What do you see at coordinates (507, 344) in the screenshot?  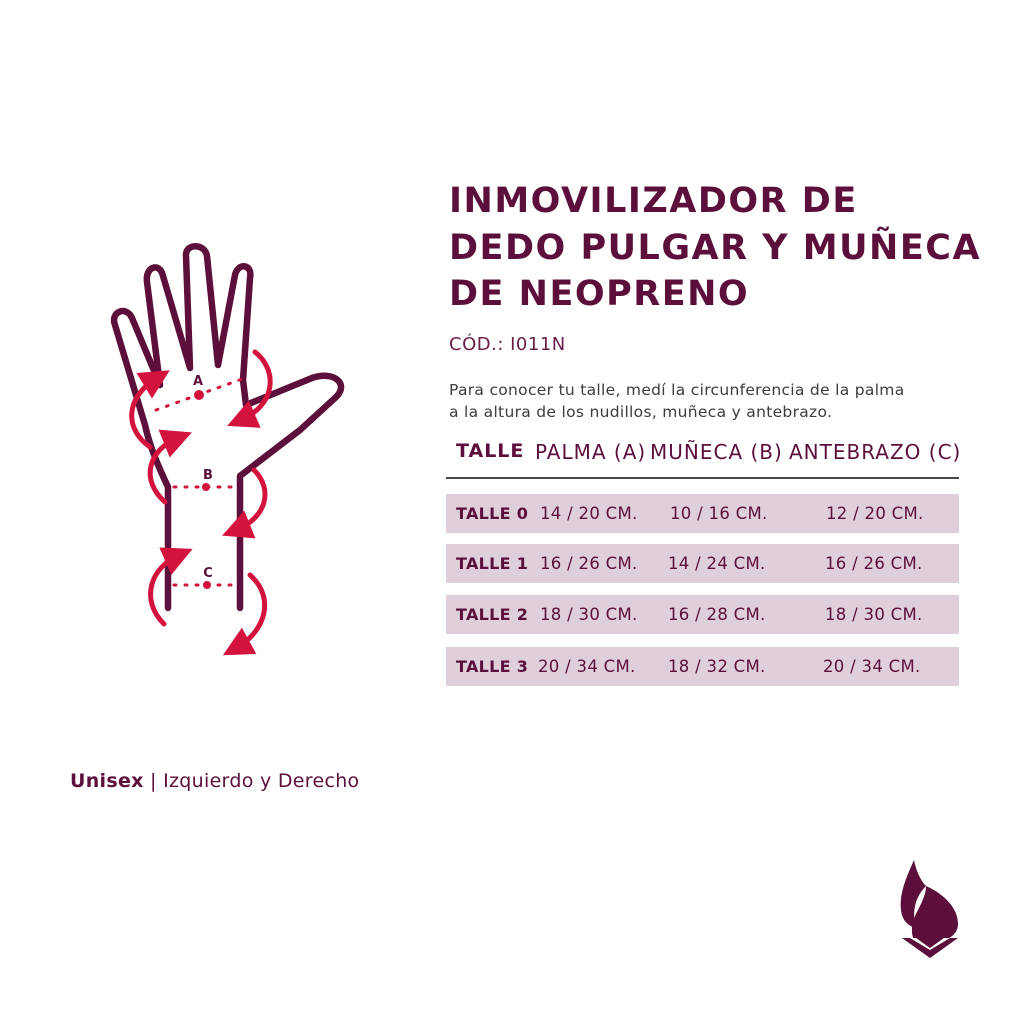 I see `product-code: CÓD.: I011N` at bounding box center [507, 344].